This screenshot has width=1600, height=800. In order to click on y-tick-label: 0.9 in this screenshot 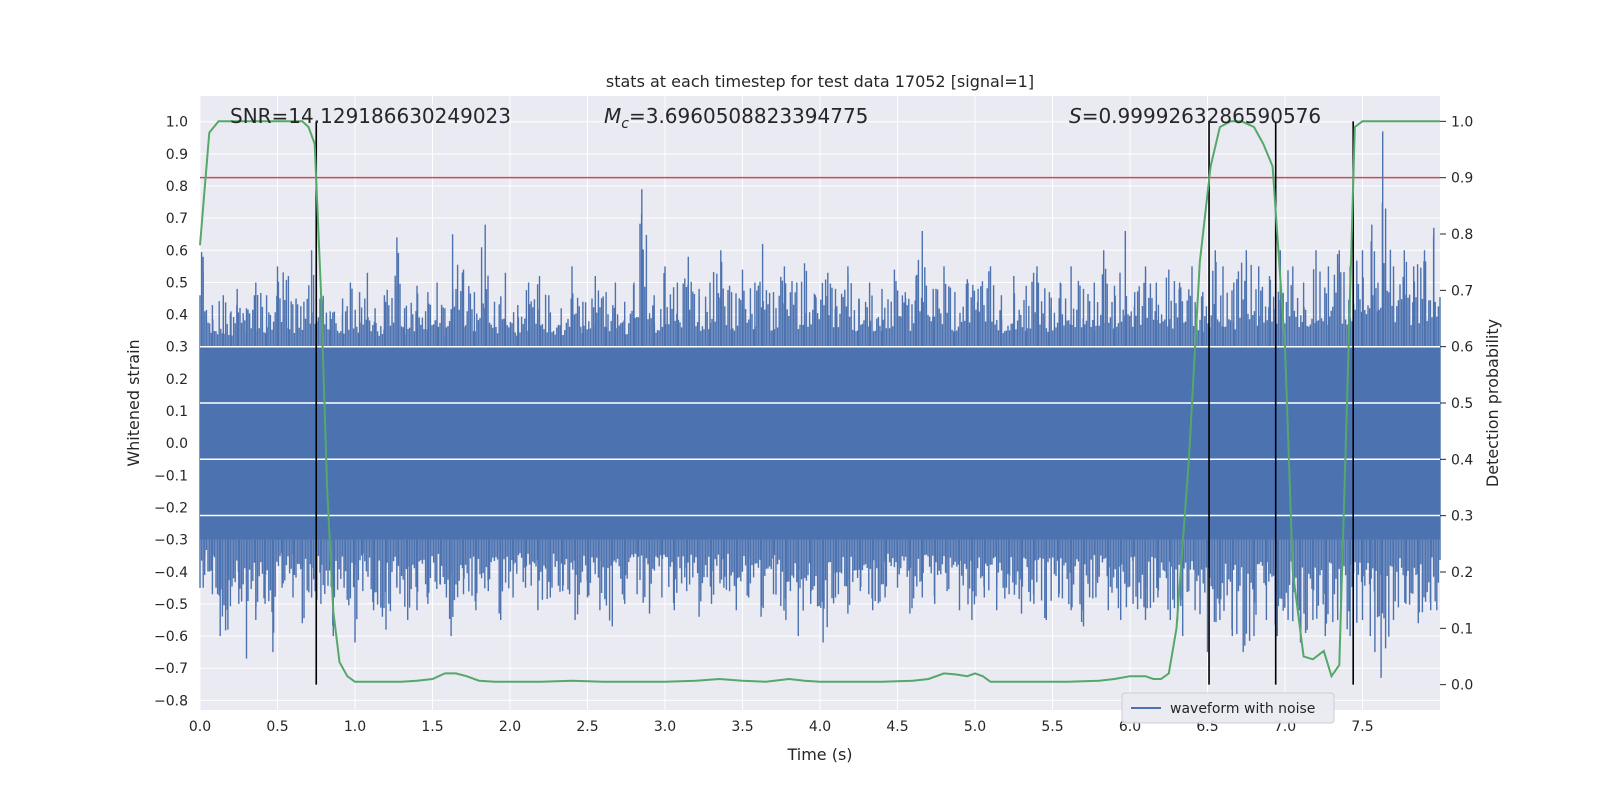, I will do `click(177, 155)`.